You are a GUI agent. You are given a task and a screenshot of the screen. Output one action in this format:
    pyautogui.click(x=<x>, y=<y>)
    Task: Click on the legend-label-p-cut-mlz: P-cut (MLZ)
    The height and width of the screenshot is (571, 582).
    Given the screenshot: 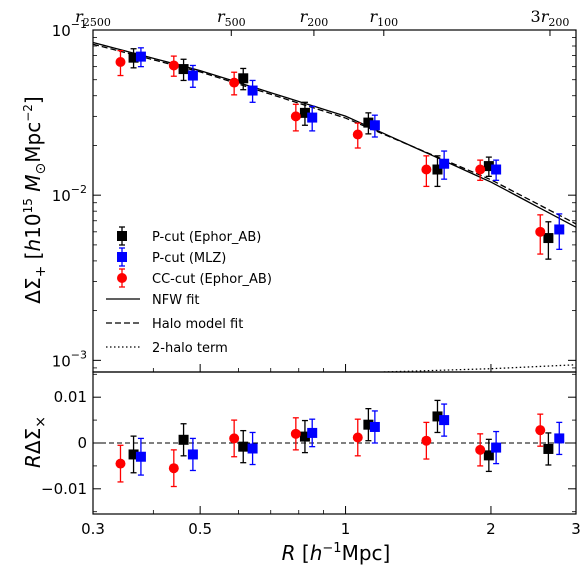 What is the action you would take?
    pyautogui.click(x=189, y=258)
    